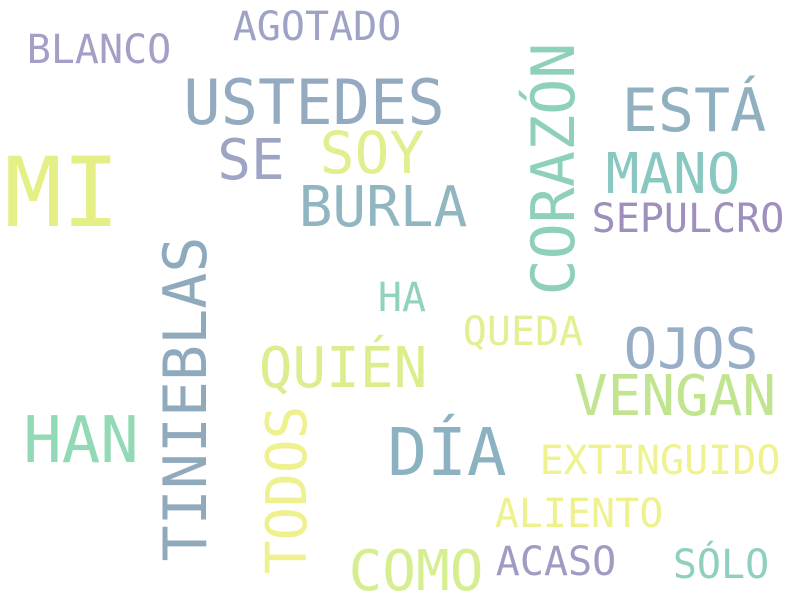 The height and width of the screenshot is (600, 800). What do you see at coordinates (523, 332) in the screenshot?
I see `word-queda: QUEDA` at bounding box center [523, 332].